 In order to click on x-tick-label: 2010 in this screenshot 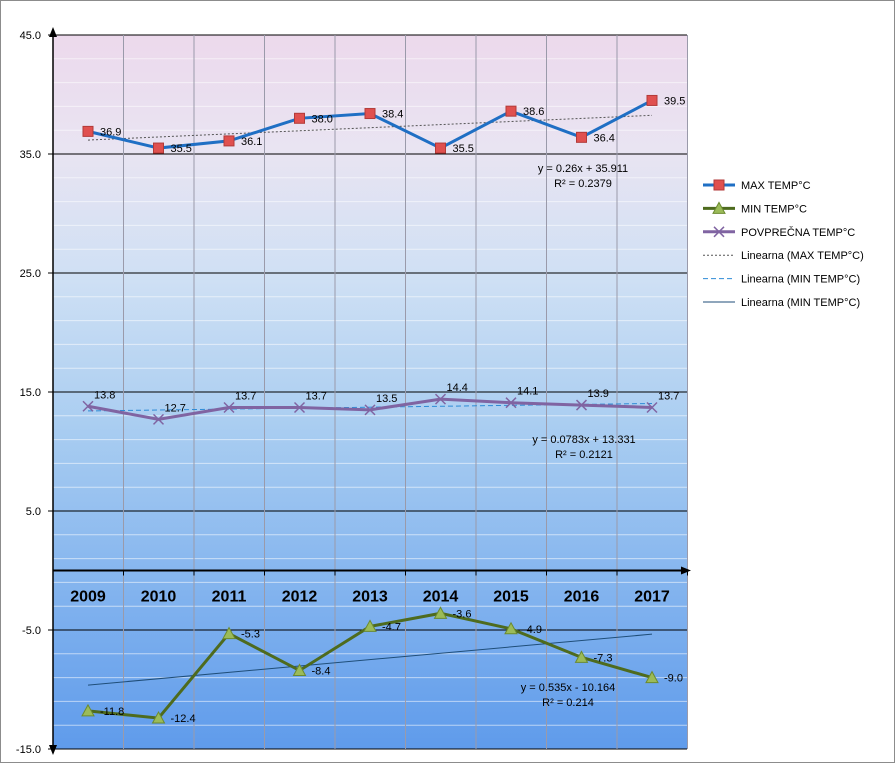, I will do `click(159, 597)`.